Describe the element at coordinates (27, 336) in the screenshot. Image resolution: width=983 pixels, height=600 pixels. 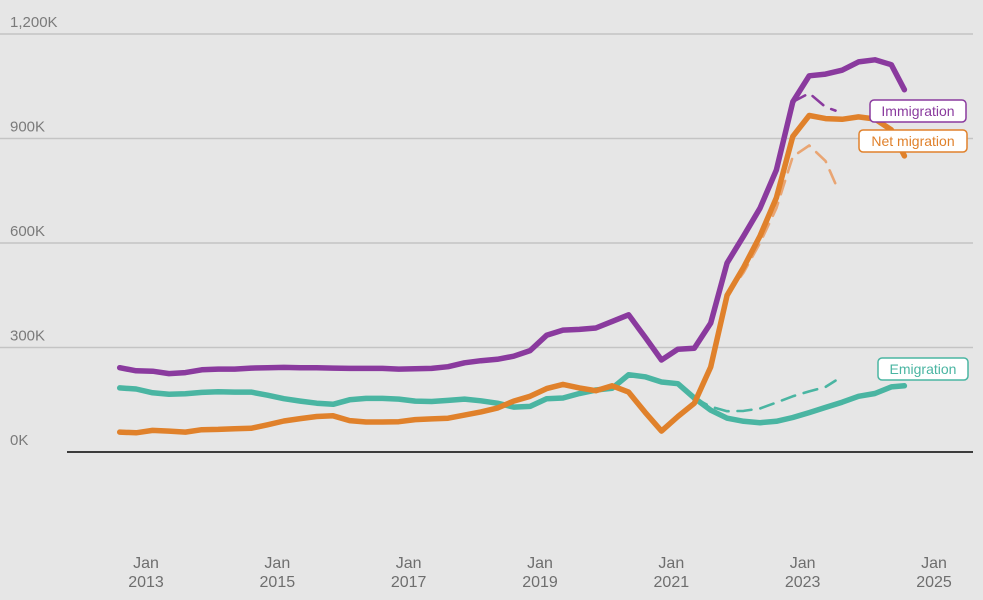
I see `y-tick-label: 300K` at that location.